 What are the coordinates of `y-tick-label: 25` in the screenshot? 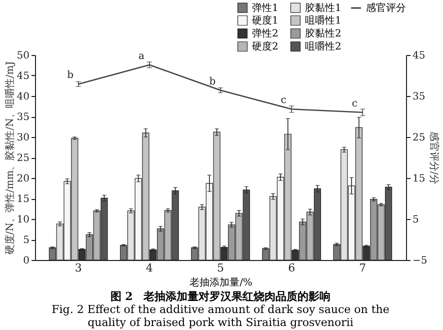 It's located at (23, 158).